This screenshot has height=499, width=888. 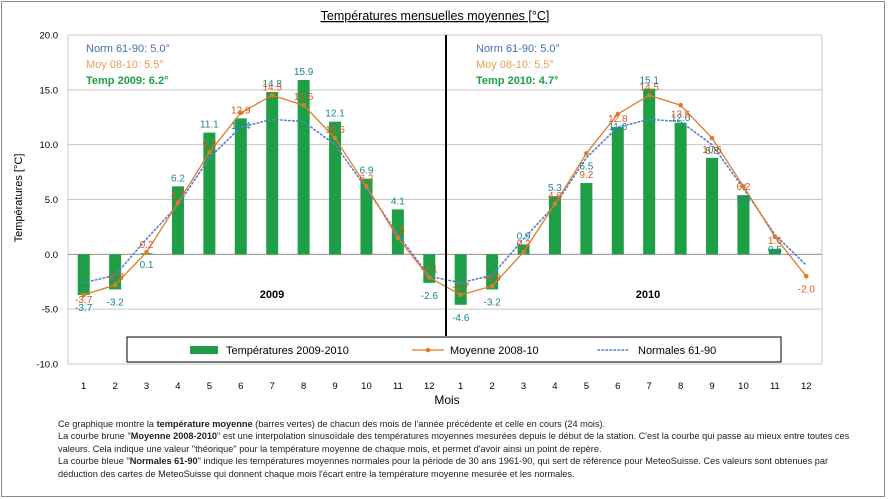 What do you see at coordinates (50, 310) in the screenshot?
I see `y-tick-label: -5.0` at bounding box center [50, 310].